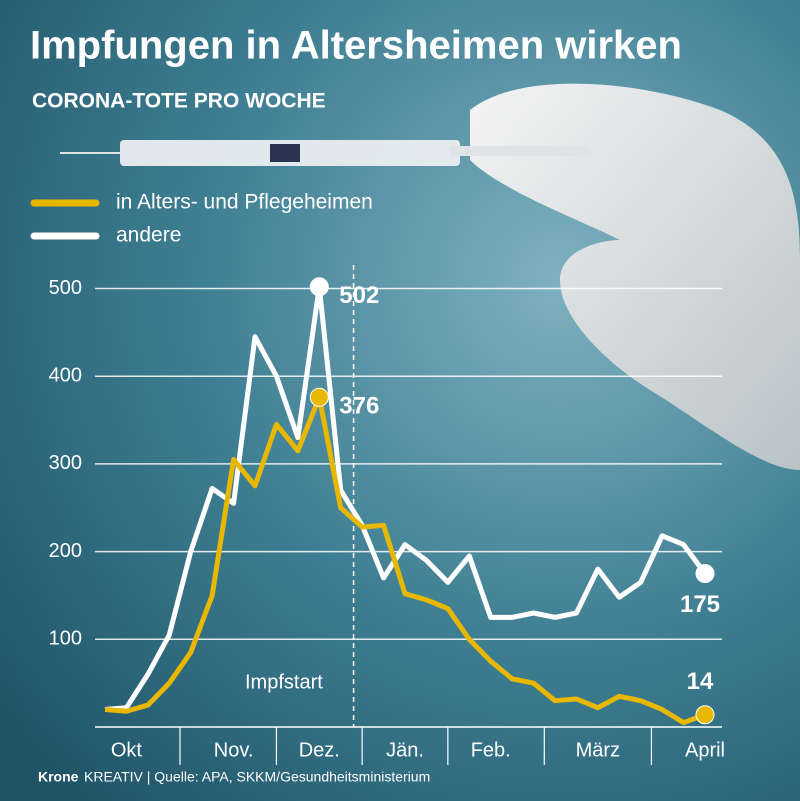  What do you see at coordinates (65, 376) in the screenshot?
I see `y-tick-label: 400` at bounding box center [65, 376].